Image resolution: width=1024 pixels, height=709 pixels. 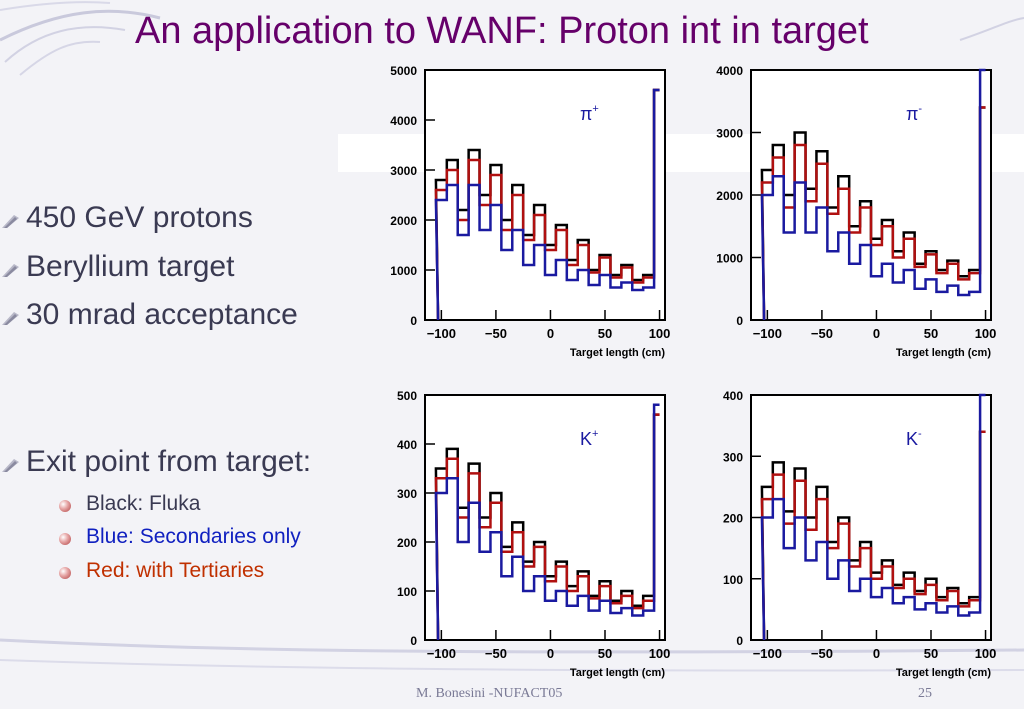 What do you see at coordinates (162, 314) in the screenshot?
I see `bullet-text: 30 mrad acceptance` at bounding box center [162, 314].